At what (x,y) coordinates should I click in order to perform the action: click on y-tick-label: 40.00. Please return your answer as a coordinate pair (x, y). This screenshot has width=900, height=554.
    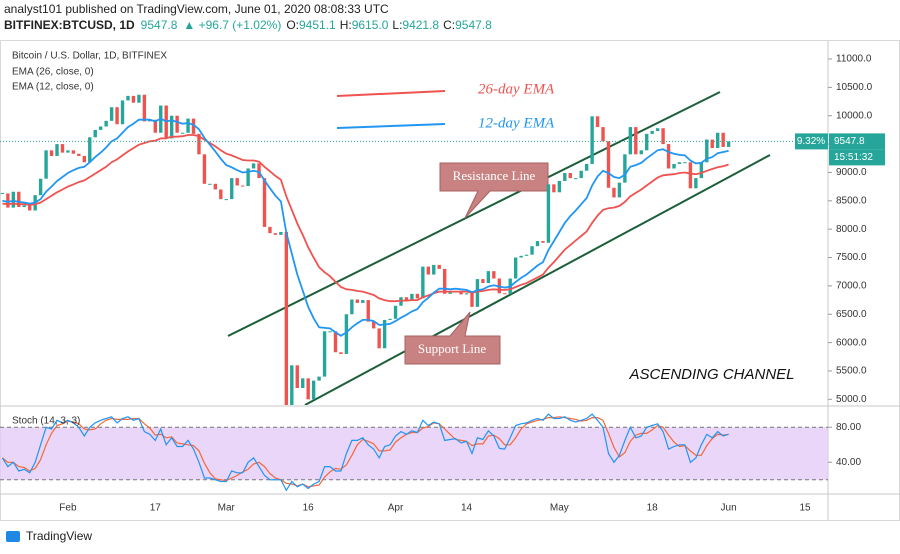
    Looking at the image, I should click on (848, 462).